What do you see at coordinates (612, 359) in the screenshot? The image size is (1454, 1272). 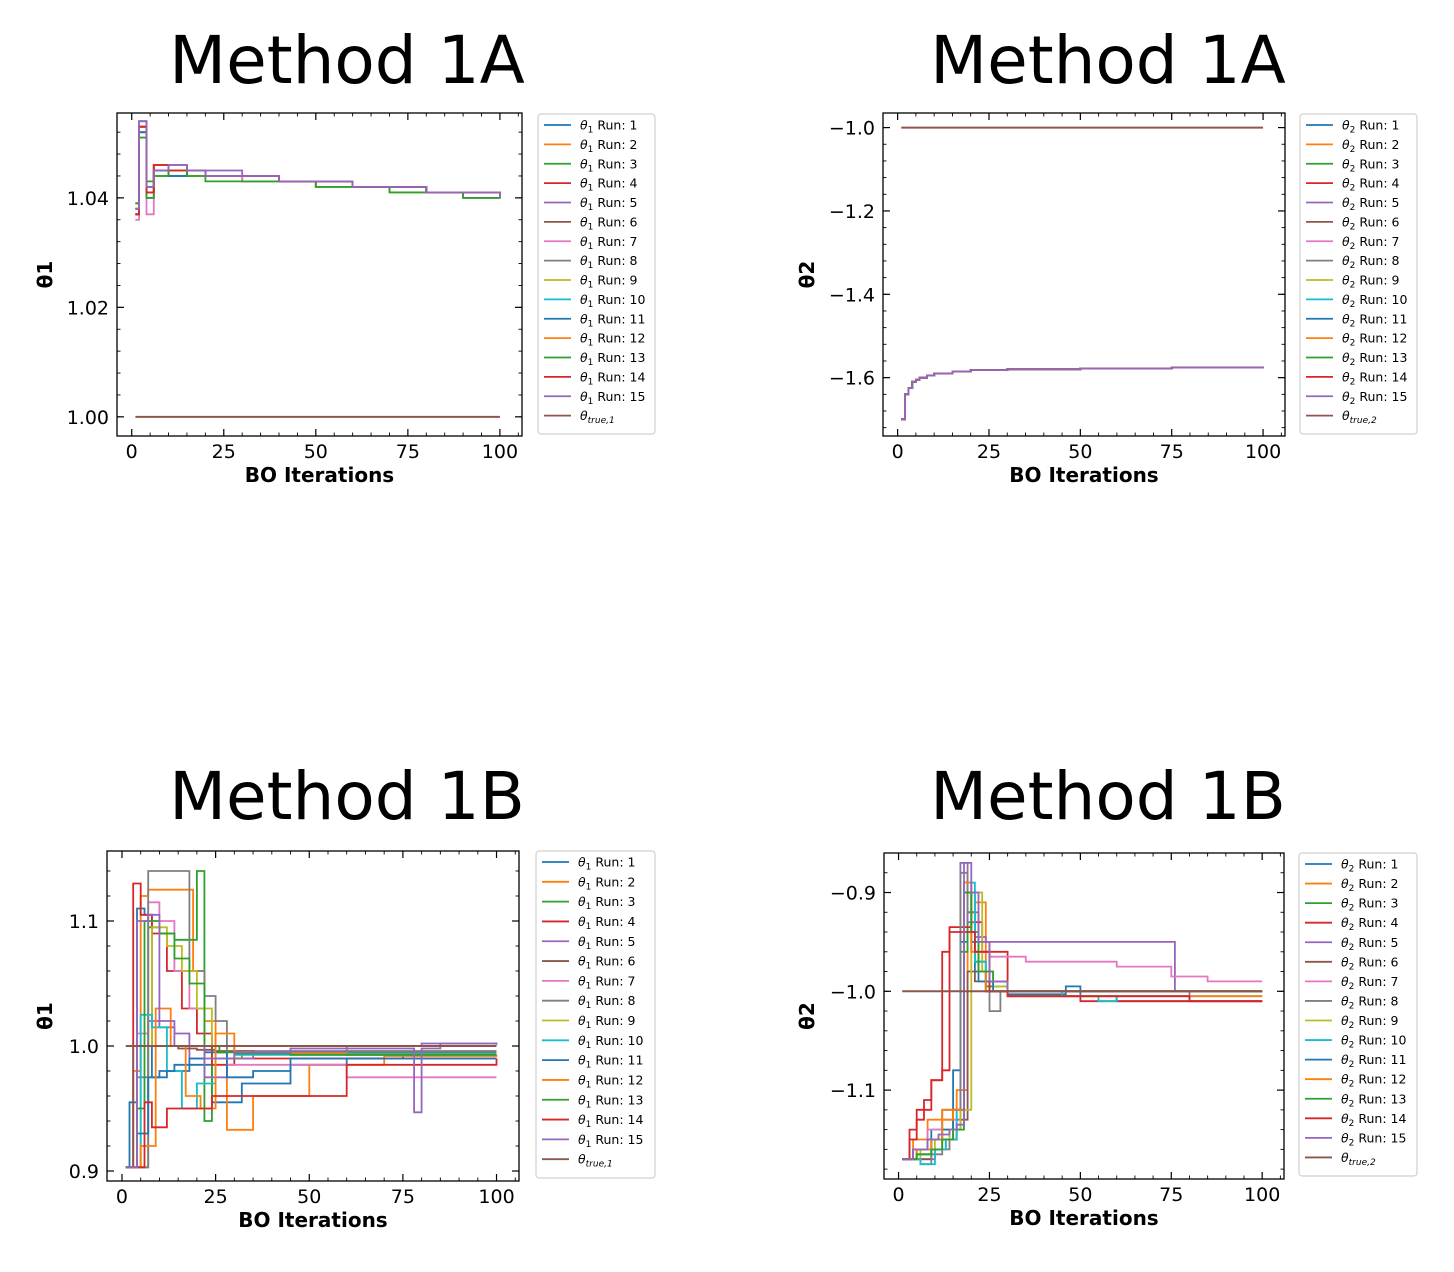 I see `legend-entry: θ1 Run: 13` at bounding box center [612, 359].